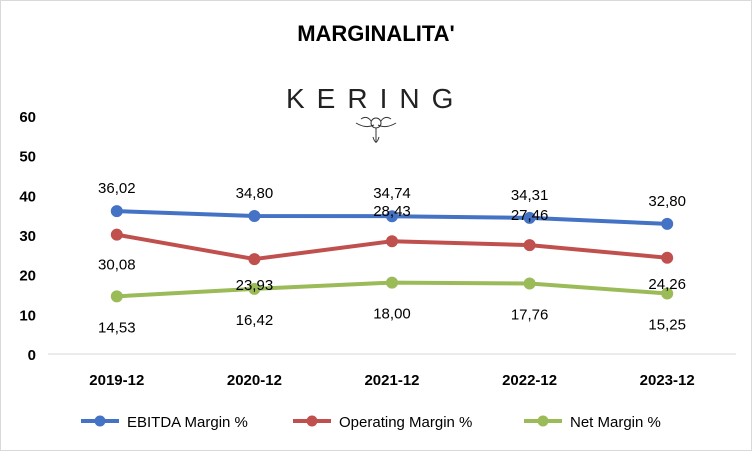 This screenshot has width=752, height=451. What do you see at coordinates (27, 236) in the screenshot?
I see `y-tick-label: 30` at bounding box center [27, 236].